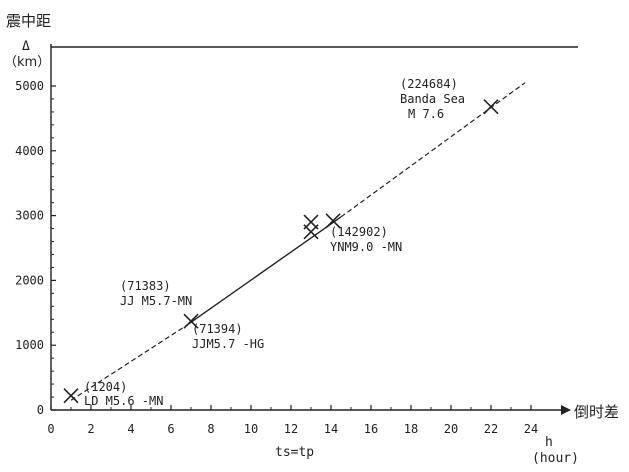 This screenshot has height=472, width=629. Describe the element at coordinates (331, 429) in the screenshot. I see `x-tick-label: 14` at that location.